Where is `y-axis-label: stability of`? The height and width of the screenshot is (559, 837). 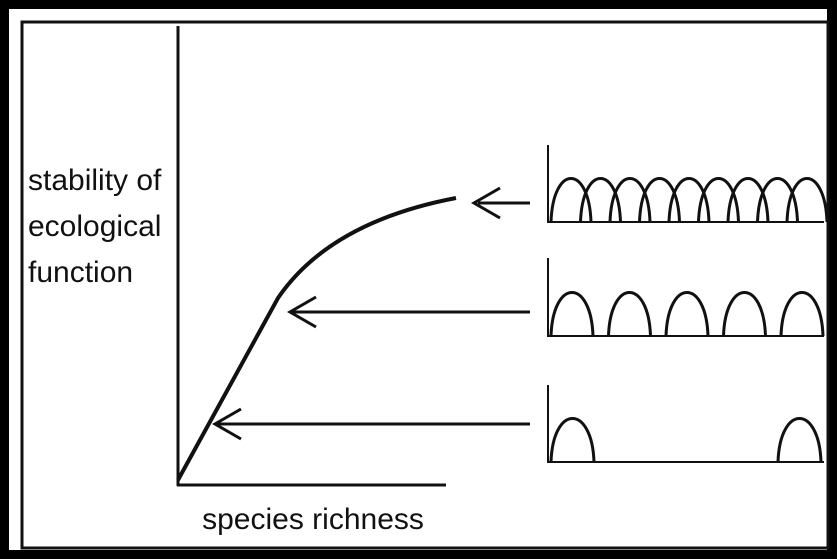 y-axis-label: stability of is located at coordinates (95, 180).